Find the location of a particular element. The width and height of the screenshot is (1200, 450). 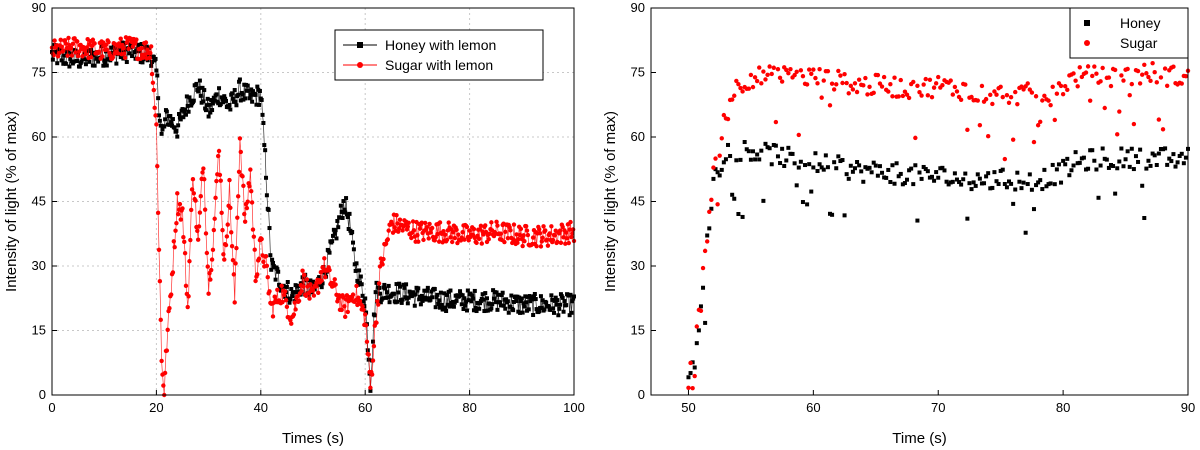

legend-entry: Honey is located at coordinates (1122, 23).